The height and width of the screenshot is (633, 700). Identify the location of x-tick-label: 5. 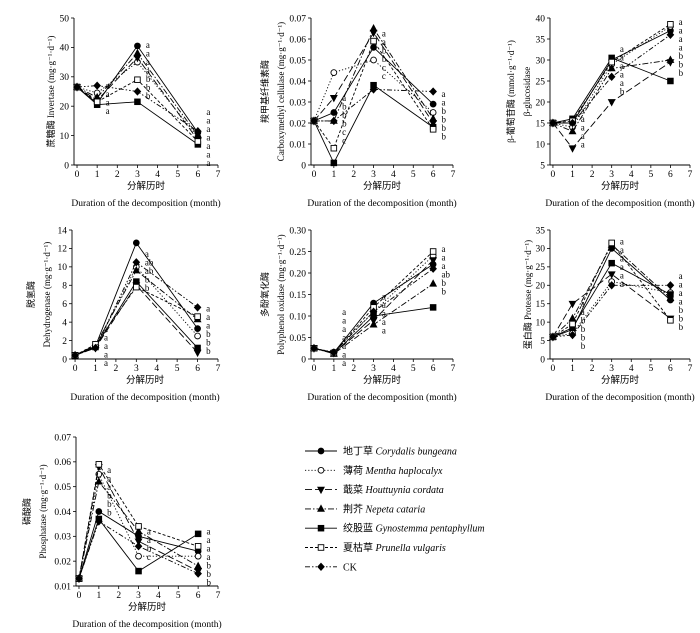
(413, 175).